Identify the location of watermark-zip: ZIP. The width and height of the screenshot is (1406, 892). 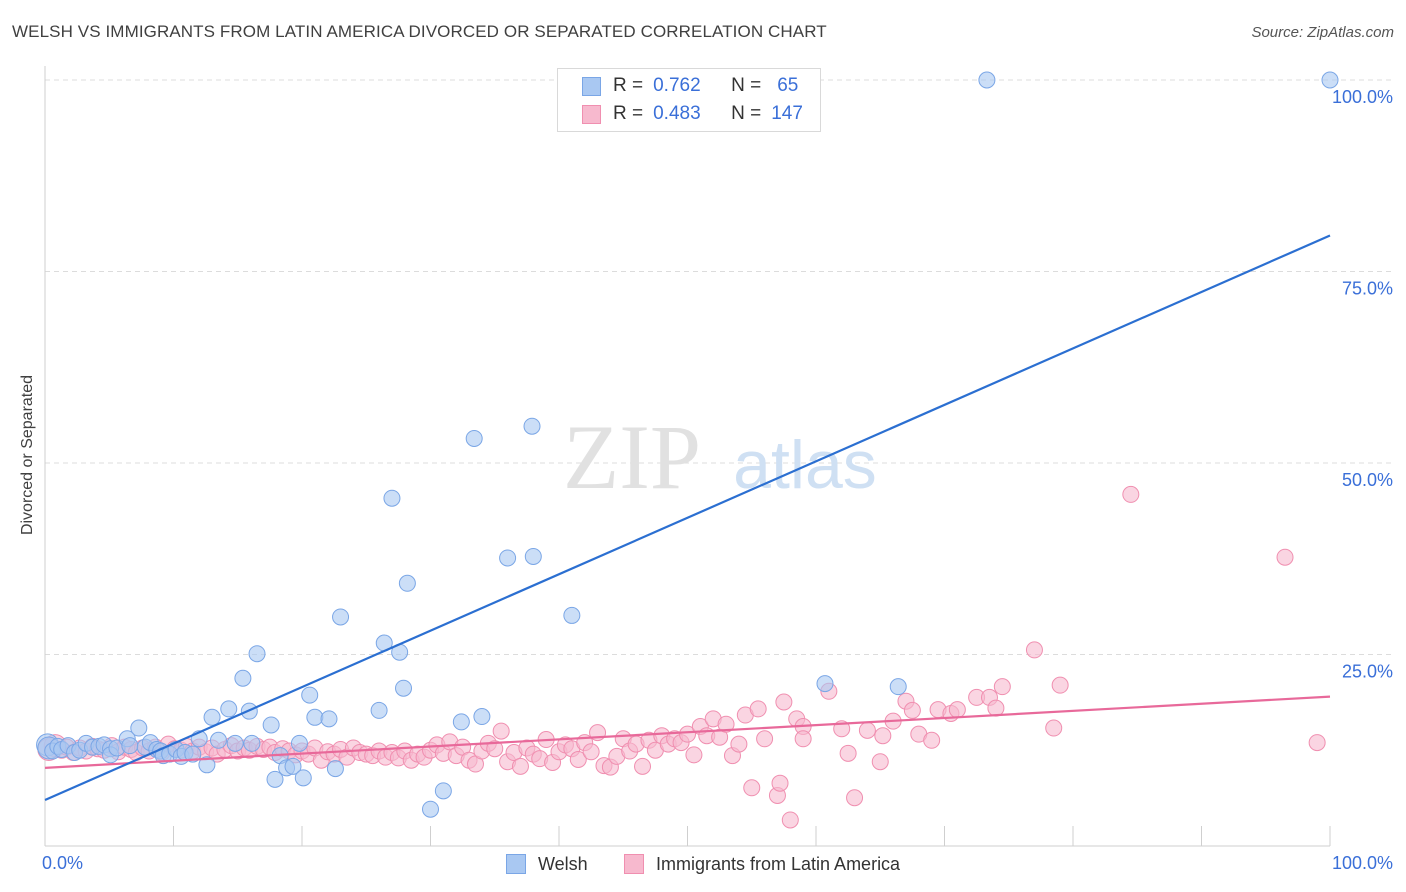
(632, 457).